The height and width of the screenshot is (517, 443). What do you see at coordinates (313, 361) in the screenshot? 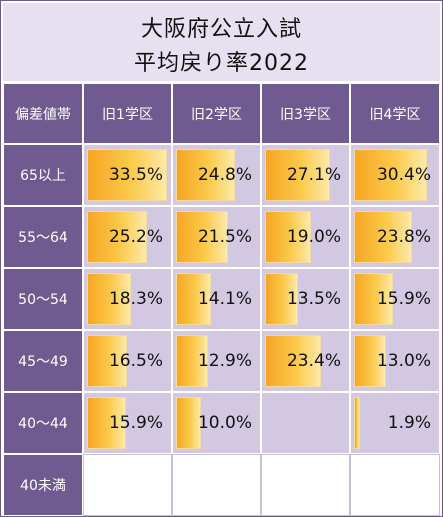
I see `data-label: 23.4%` at bounding box center [313, 361].